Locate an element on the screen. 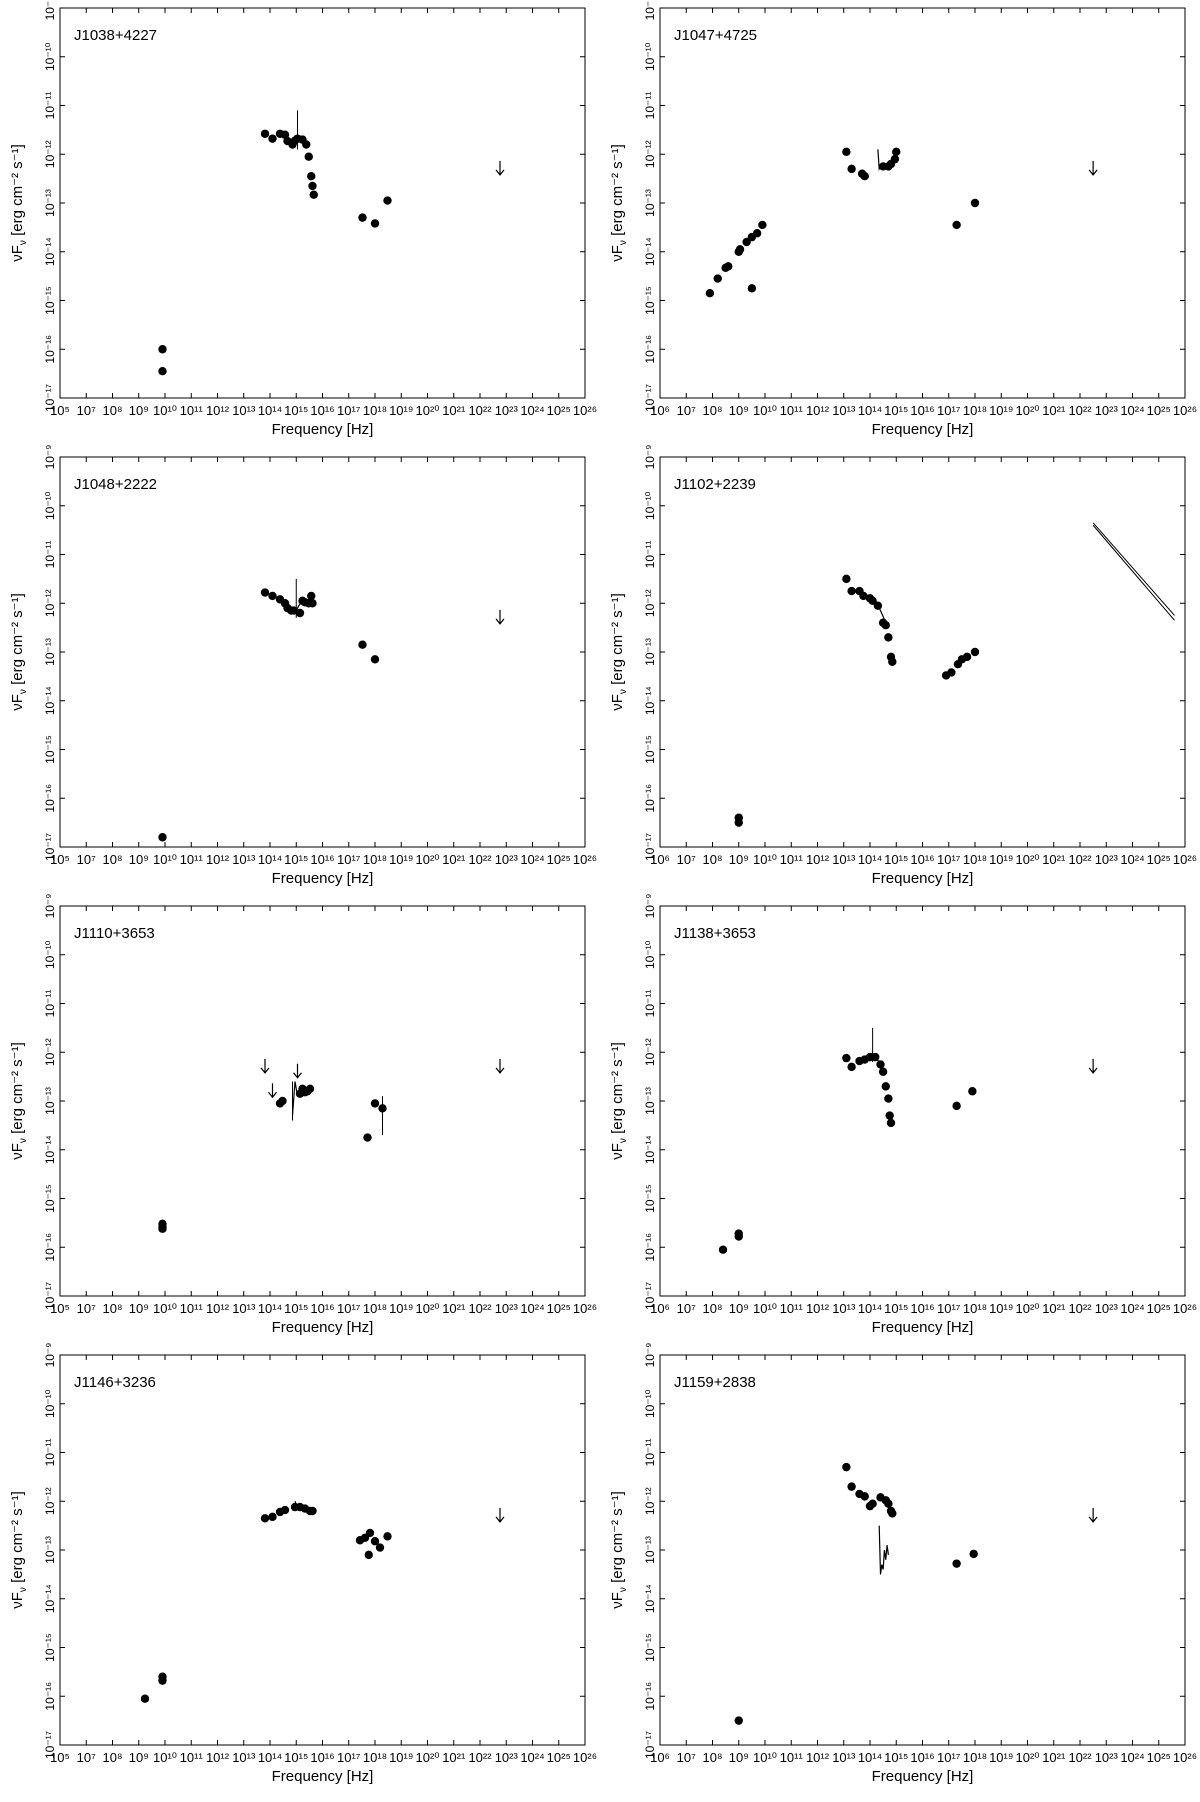 The image size is (1200, 1802). y-tick-label: 10⁻¹⁰ is located at coordinates (650, 954).